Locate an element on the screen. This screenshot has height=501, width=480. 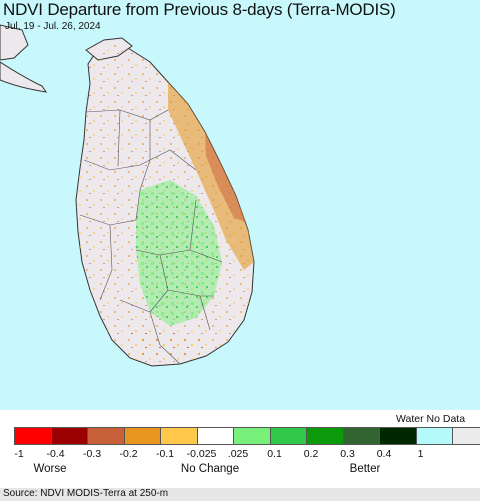
legend-tick-label: -0.025 is located at coordinates (201, 454).